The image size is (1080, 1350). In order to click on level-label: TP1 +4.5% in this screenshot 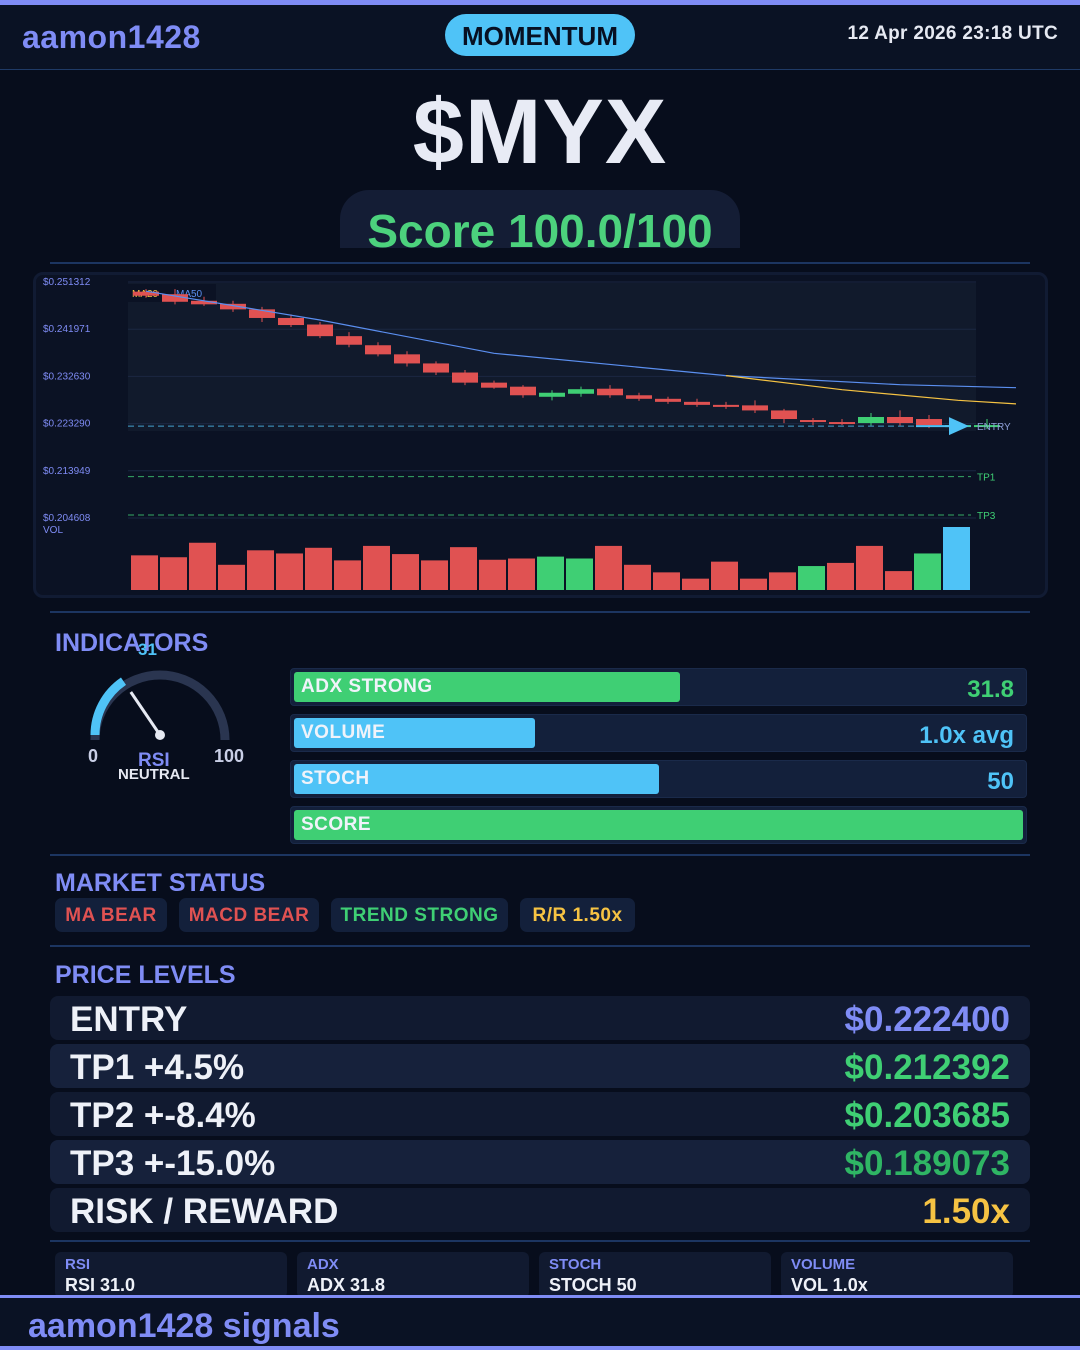, I will do `click(157, 1067)`.